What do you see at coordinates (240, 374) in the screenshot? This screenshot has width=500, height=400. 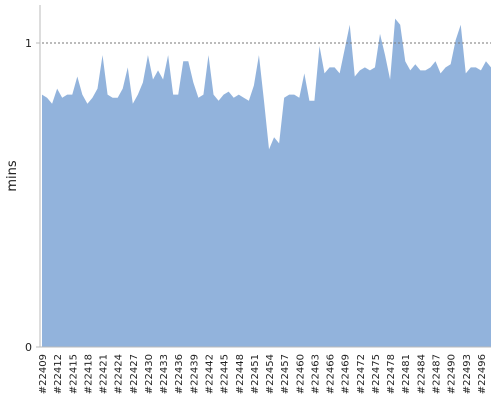 I see `x-tick-label: #22448` at bounding box center [240, 374].